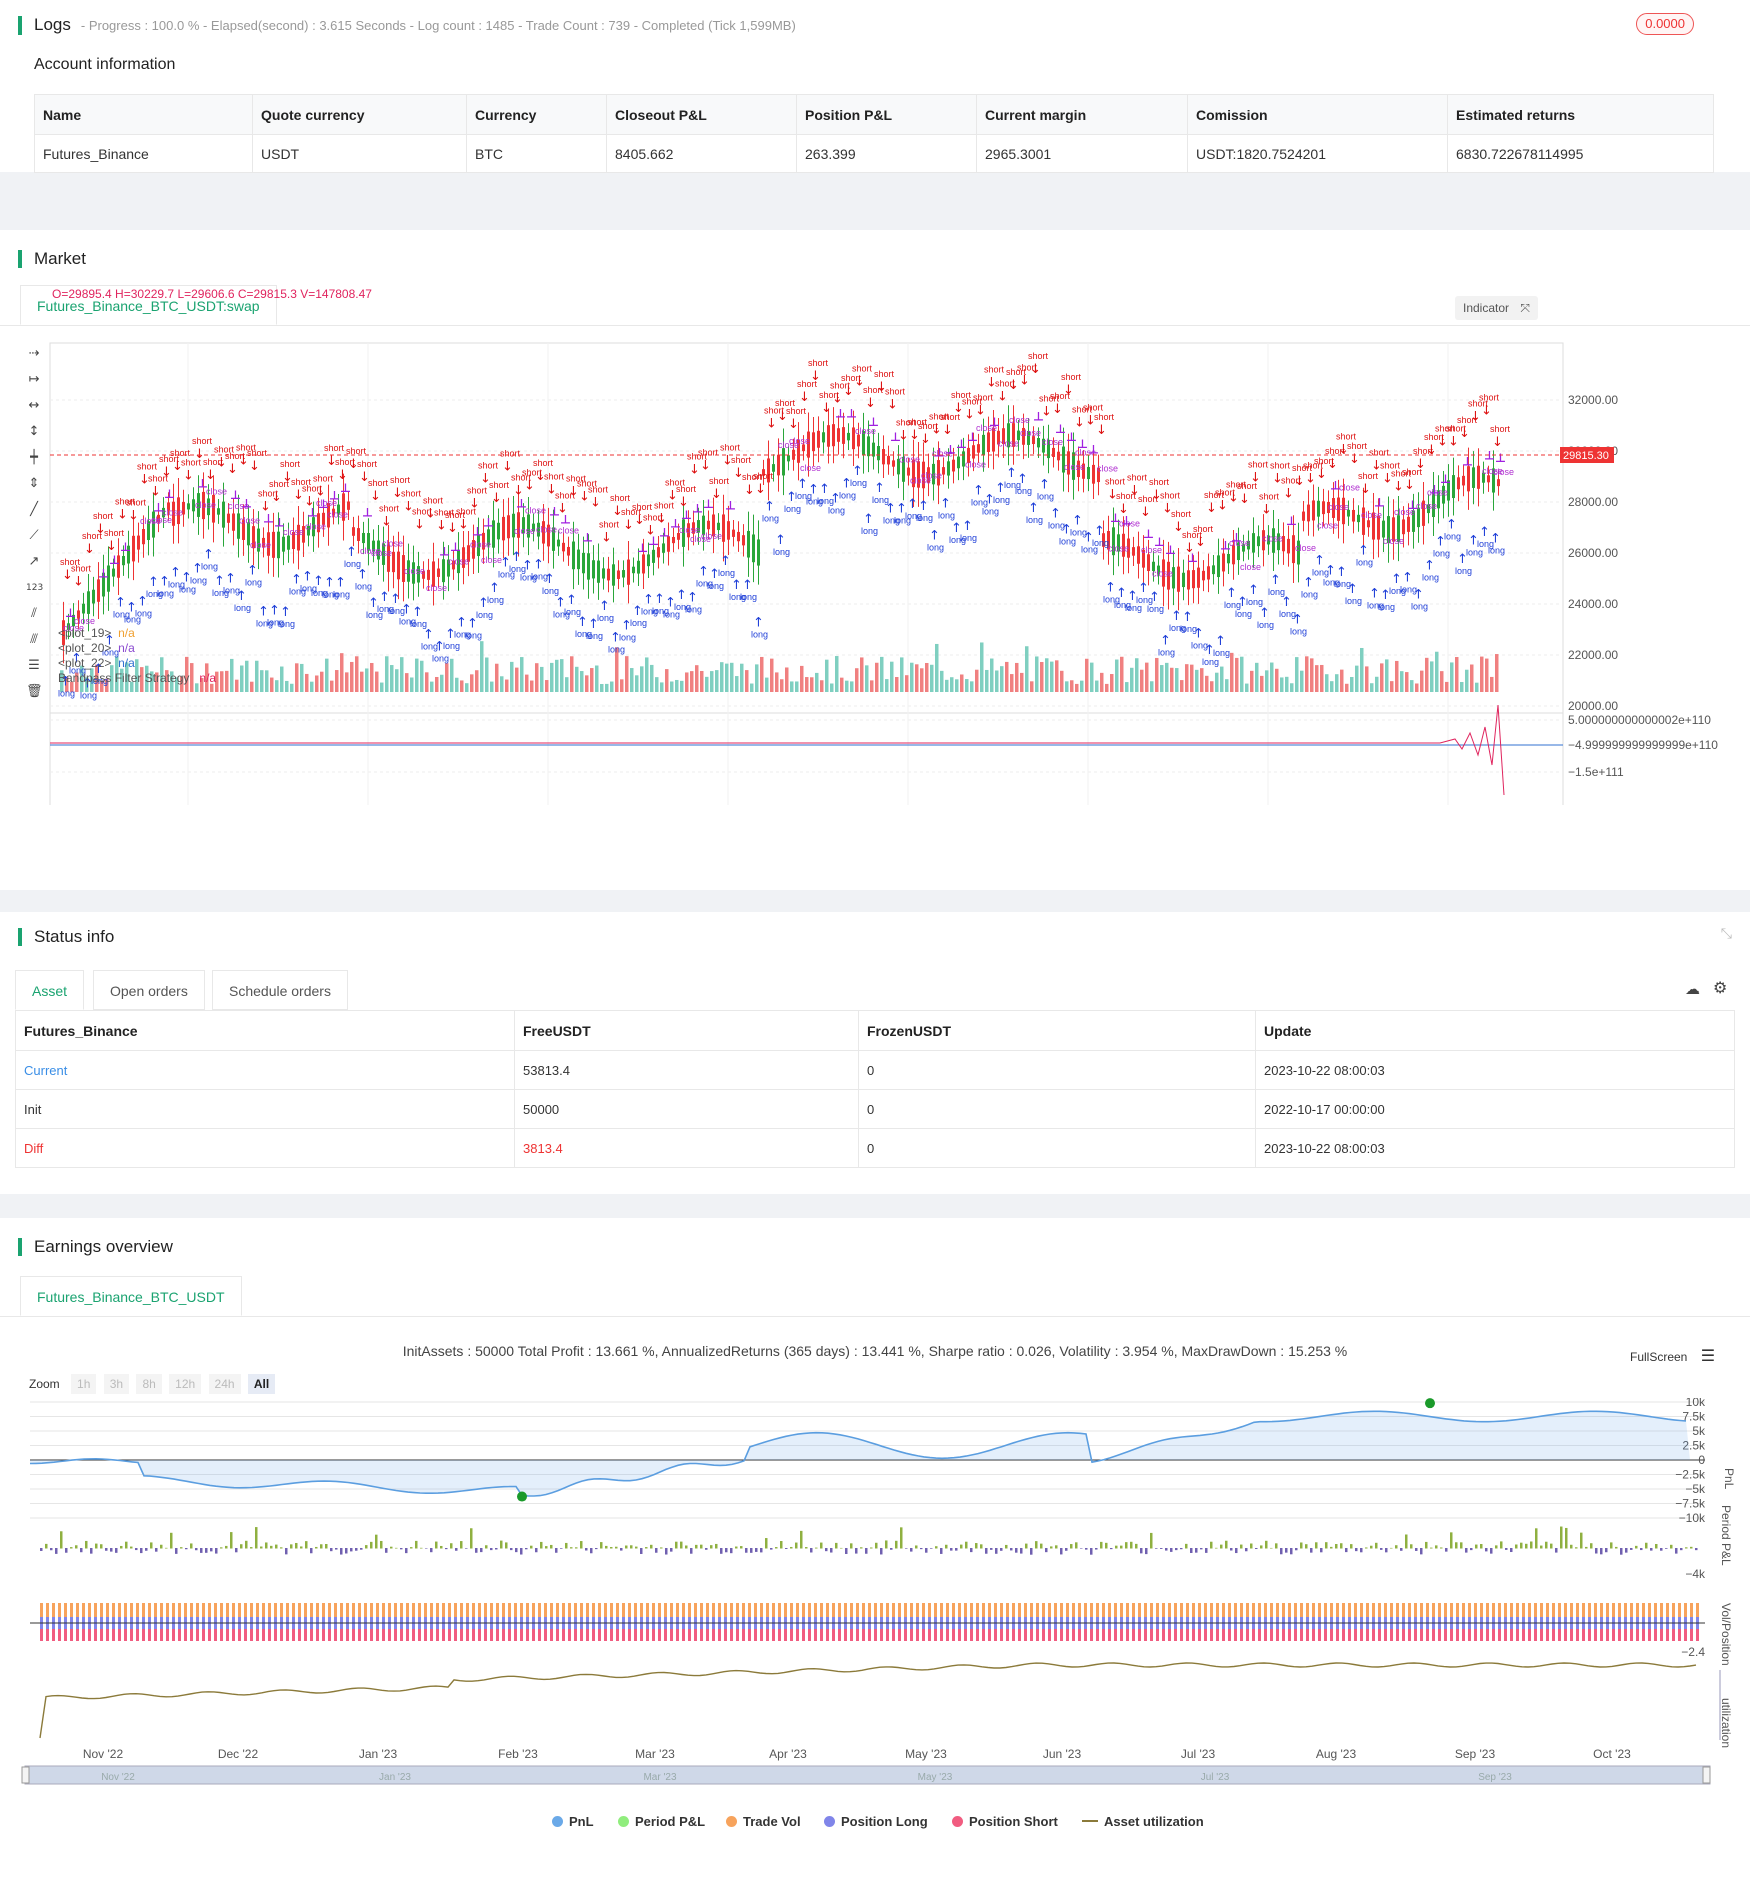  Describe the element at coordinates (573, 1821) in the screenshot. I see `legend-pnl: PnL` at that location.